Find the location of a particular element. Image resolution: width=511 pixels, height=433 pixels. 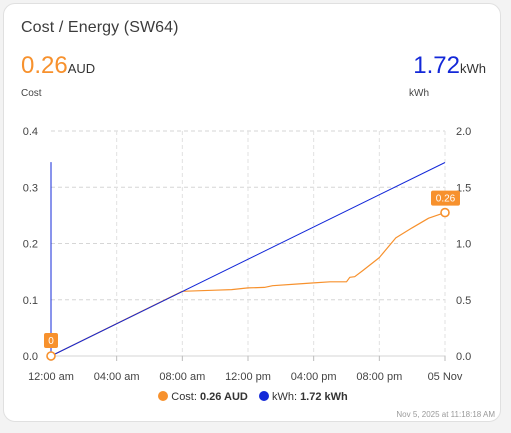

cost-unit: AUD is located at coordinates (81, 68).